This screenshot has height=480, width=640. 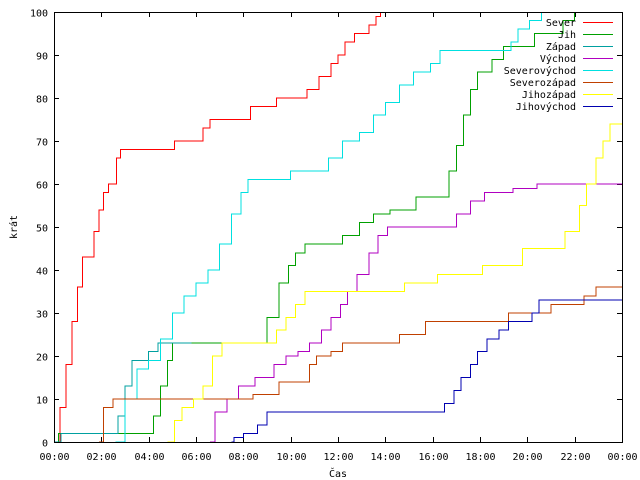 I want to click on x-tick-label: 02:00, so click(x=101, y=457).